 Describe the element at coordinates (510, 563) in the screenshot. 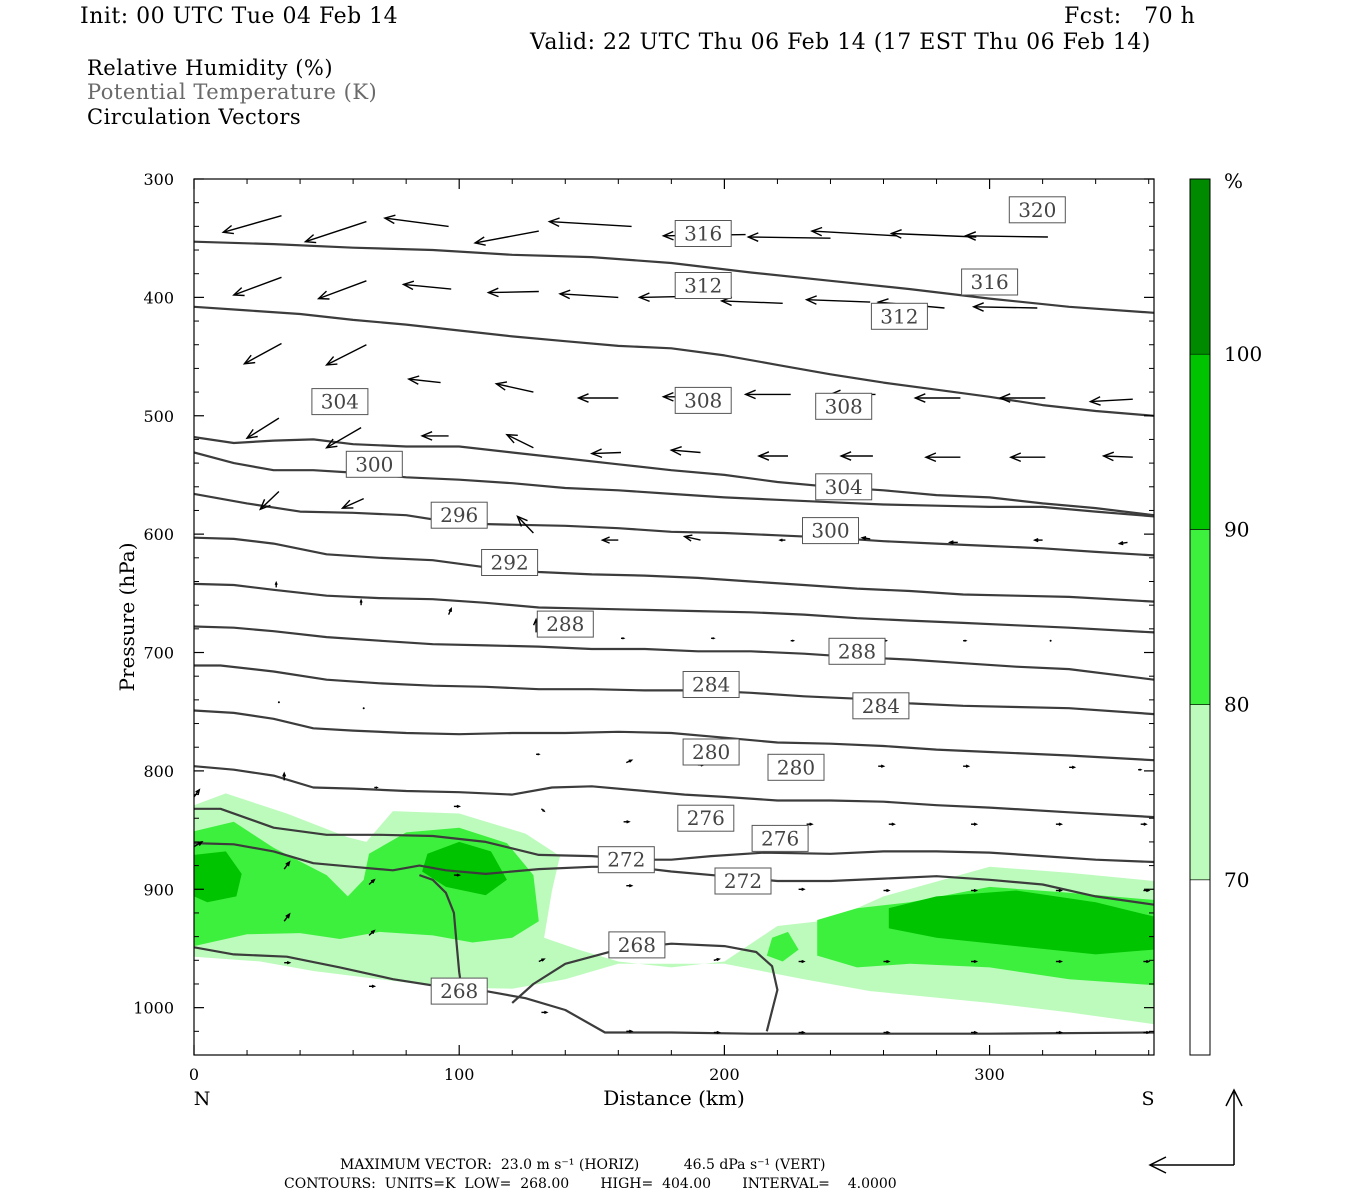

I see `svg-text: 292` at that location.